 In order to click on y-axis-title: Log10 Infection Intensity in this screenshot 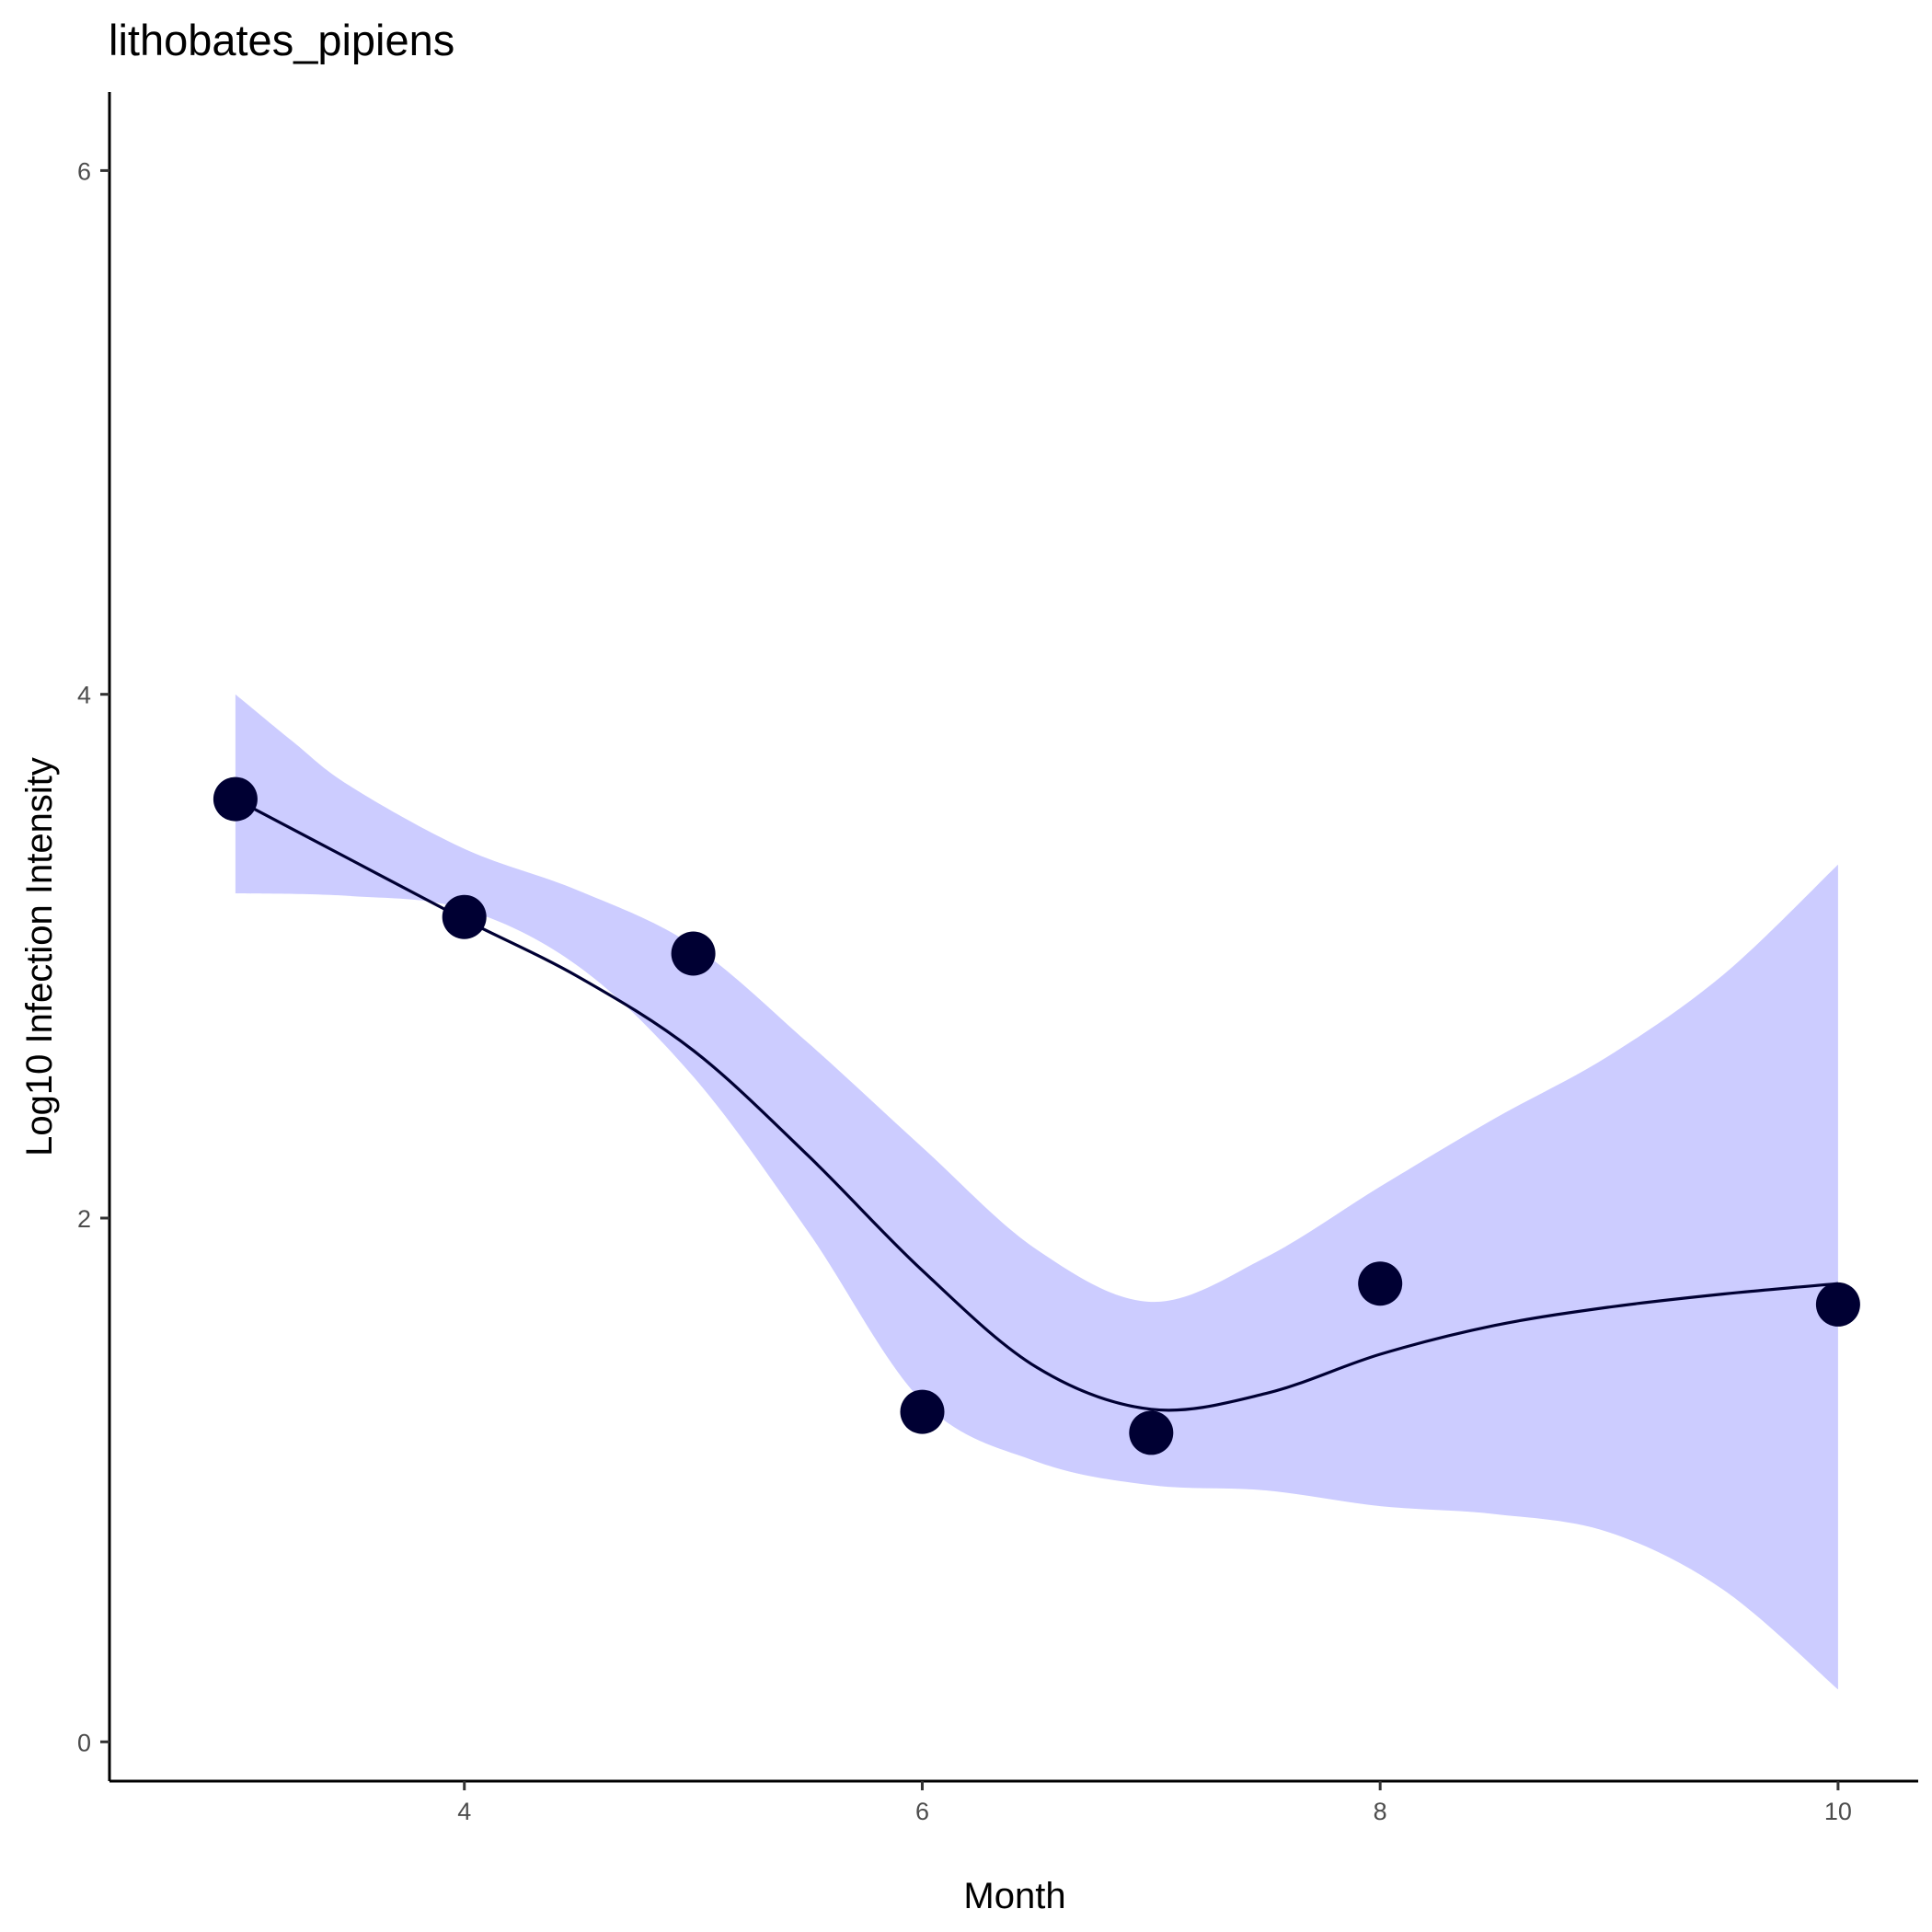, I will do `click(39, 956)`.